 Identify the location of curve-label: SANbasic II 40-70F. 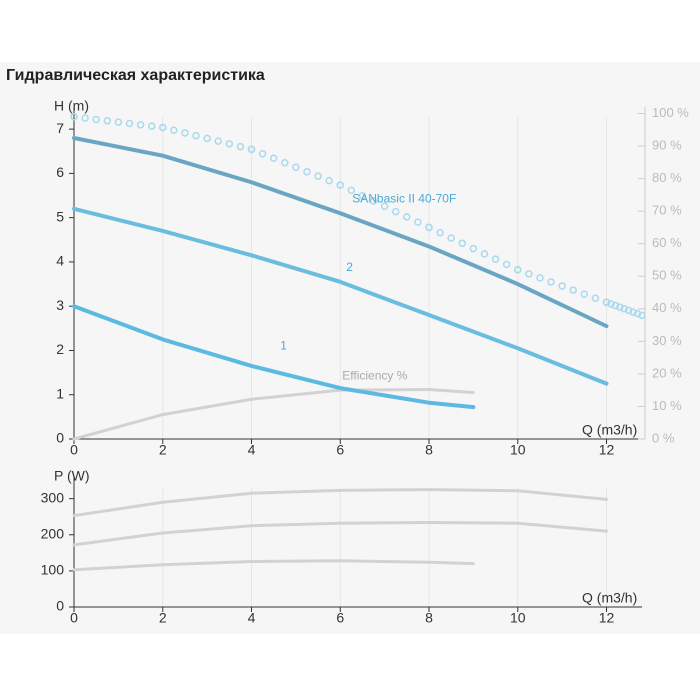
(404, 198).